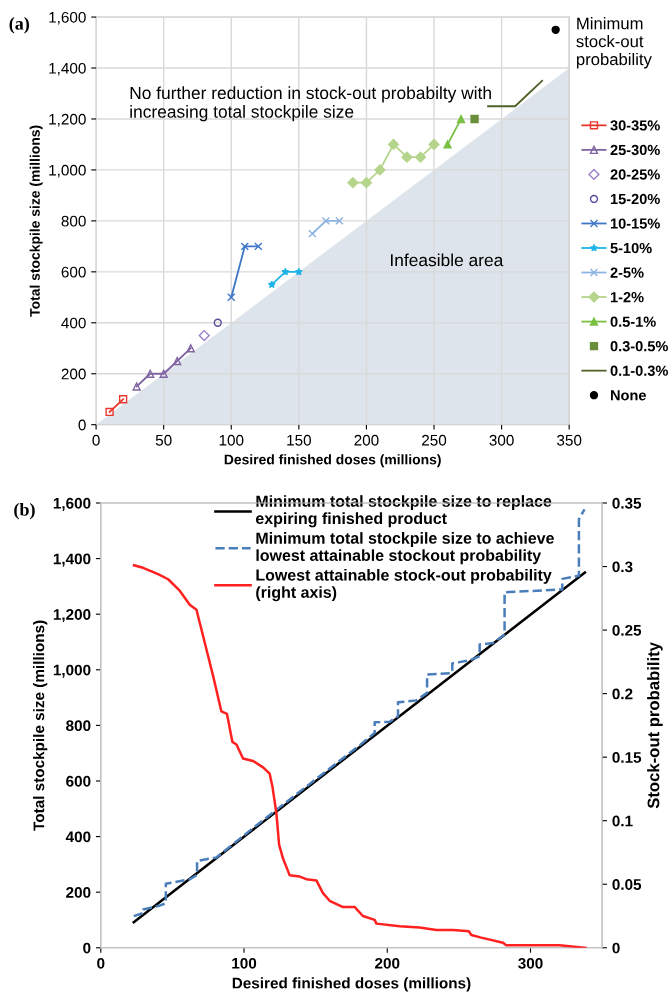 The width and height of the screenshot is (672, 1004). Describe the element at coordinates (405, 548) in the screenshot. I see `legend-label: Minimum total stockpile size to achieve lowest attainable stockout probability` at that location.